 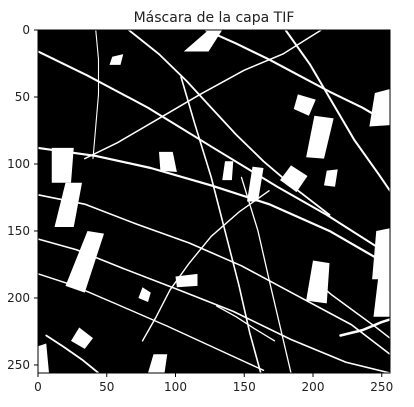 What do you see at coordinates (175, 387) in the screenshot?
I see `x-tick-label-3: 100` at bounding box center [175, 387].